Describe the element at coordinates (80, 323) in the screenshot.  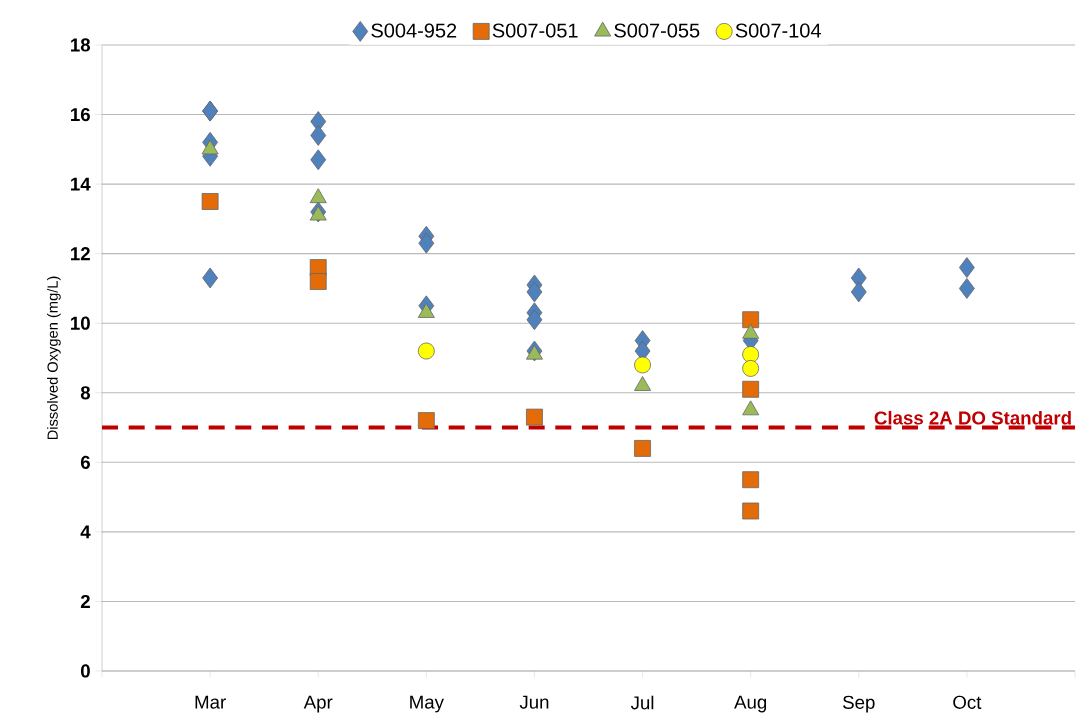
I see `y-tick-label: 10` at that location.